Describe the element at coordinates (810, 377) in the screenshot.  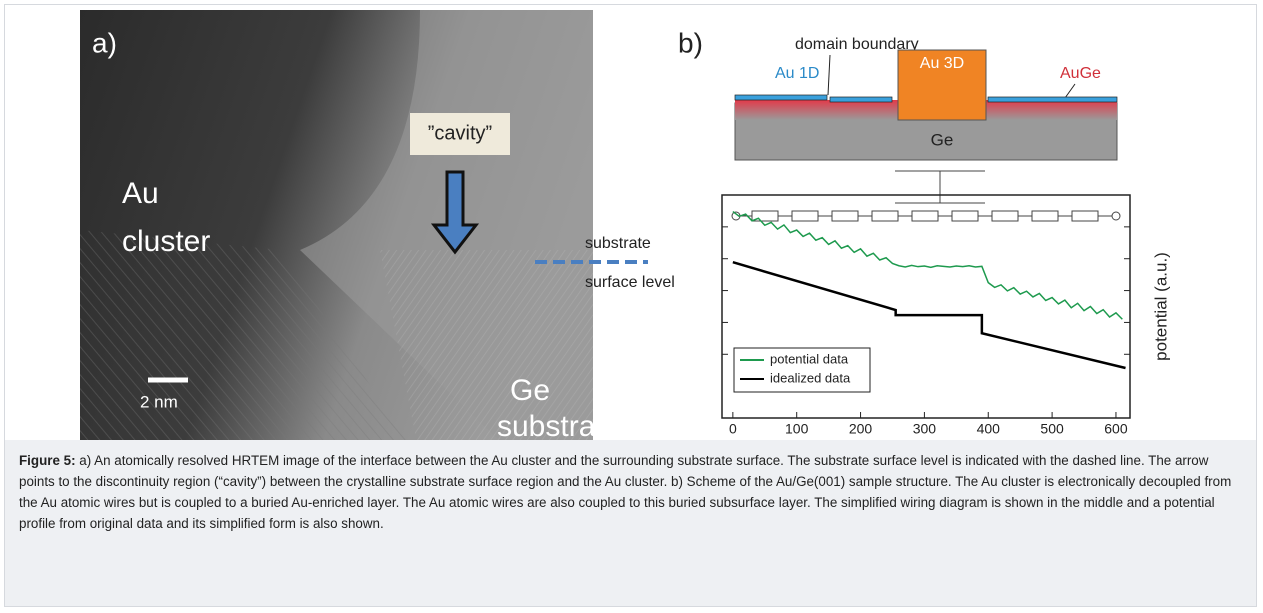
I see `legend-label: idealized data` at that location.